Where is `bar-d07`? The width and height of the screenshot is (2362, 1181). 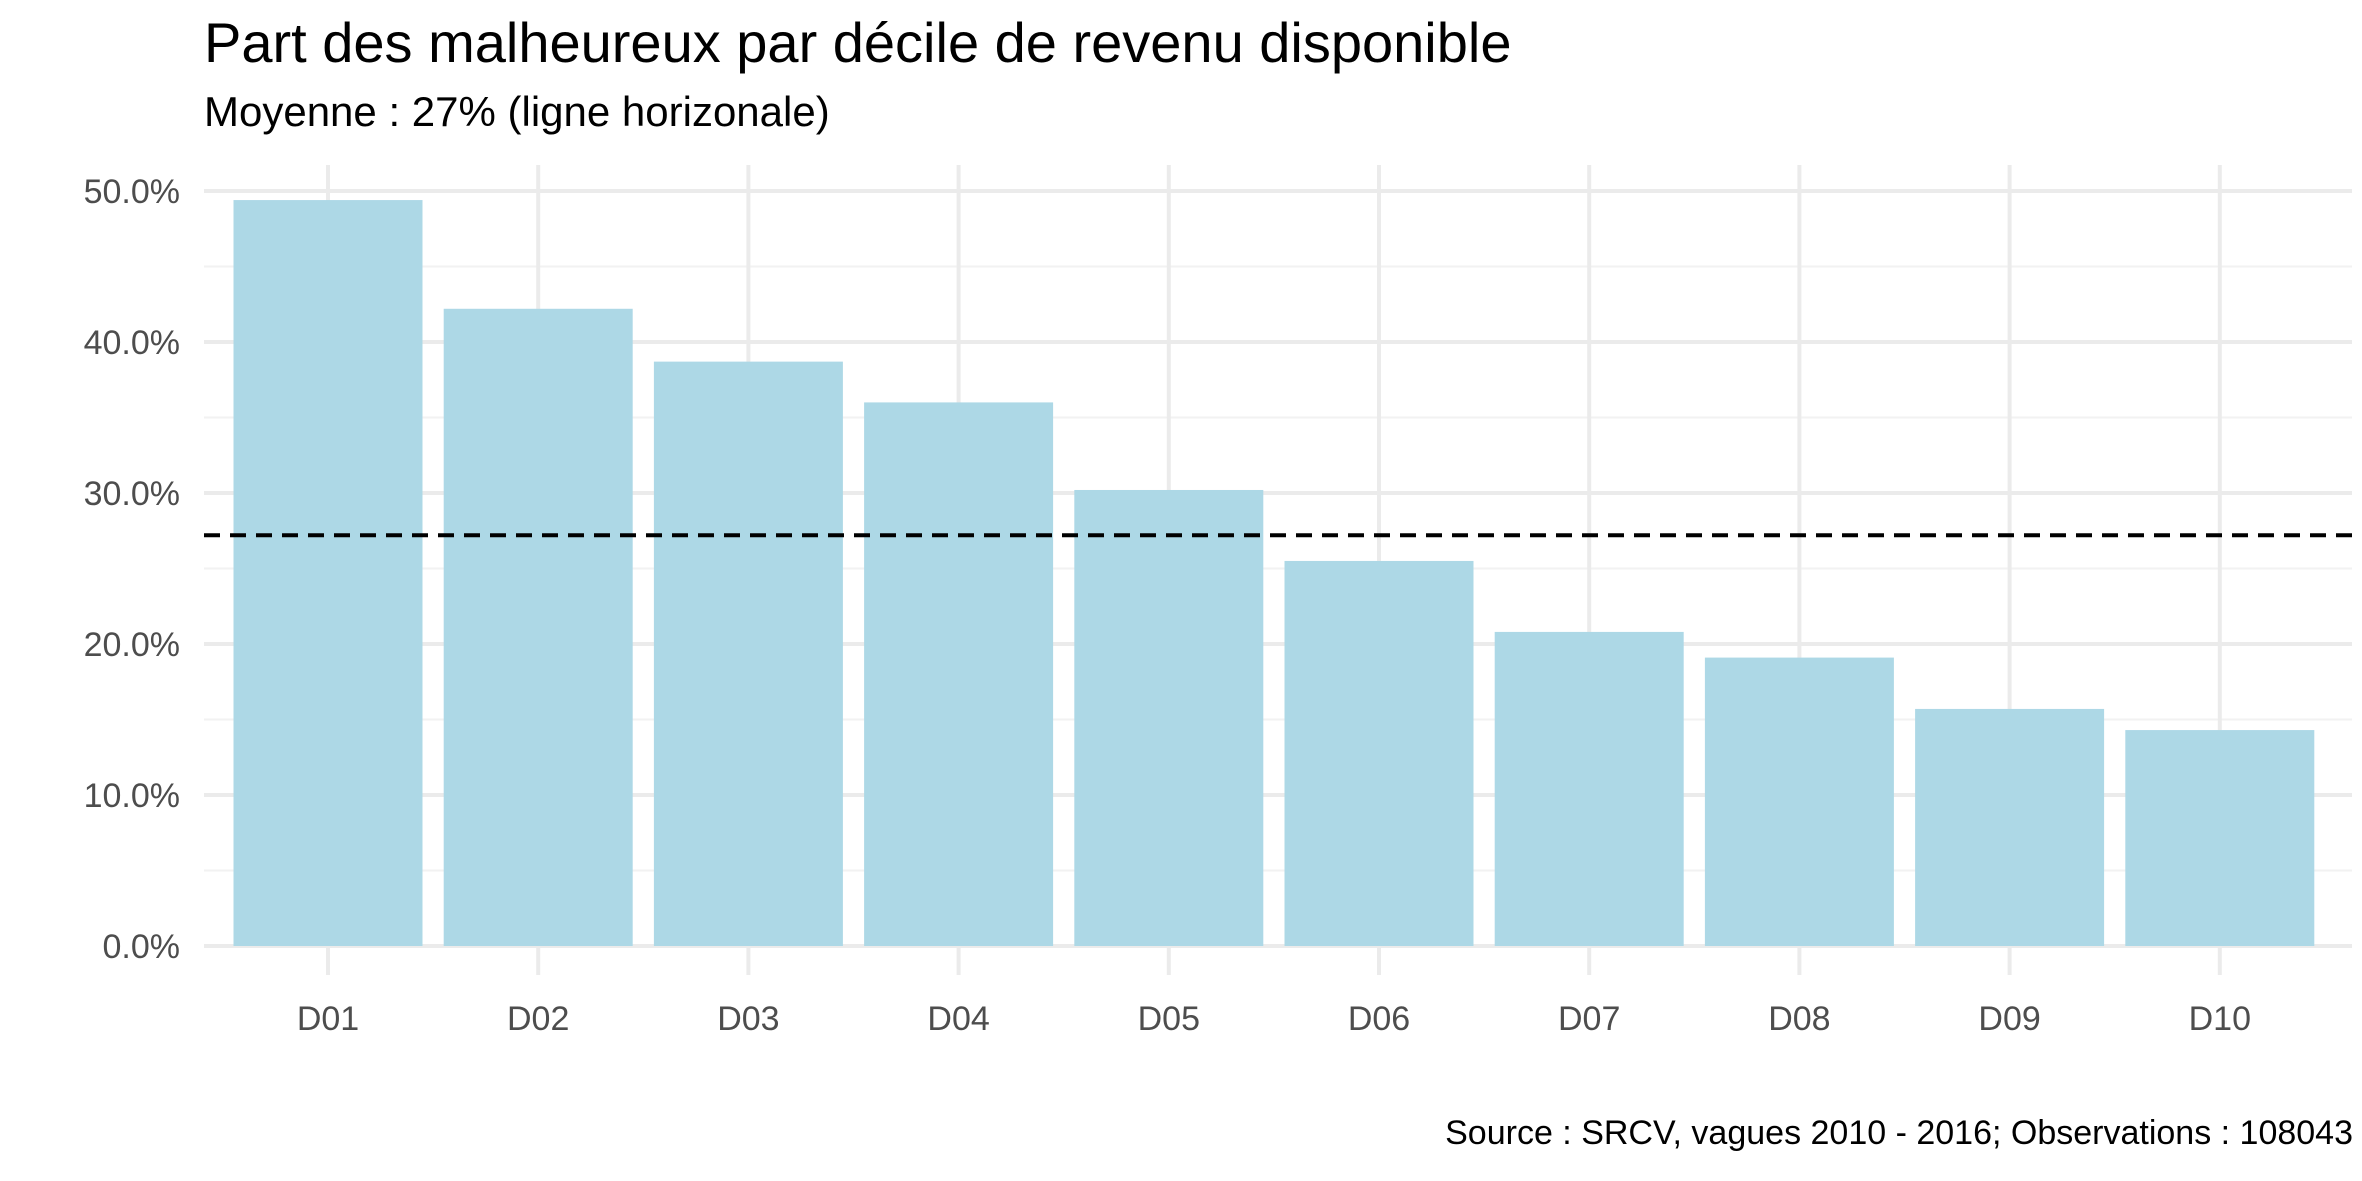
bar-d07 is located at coordinates (1589, 788).